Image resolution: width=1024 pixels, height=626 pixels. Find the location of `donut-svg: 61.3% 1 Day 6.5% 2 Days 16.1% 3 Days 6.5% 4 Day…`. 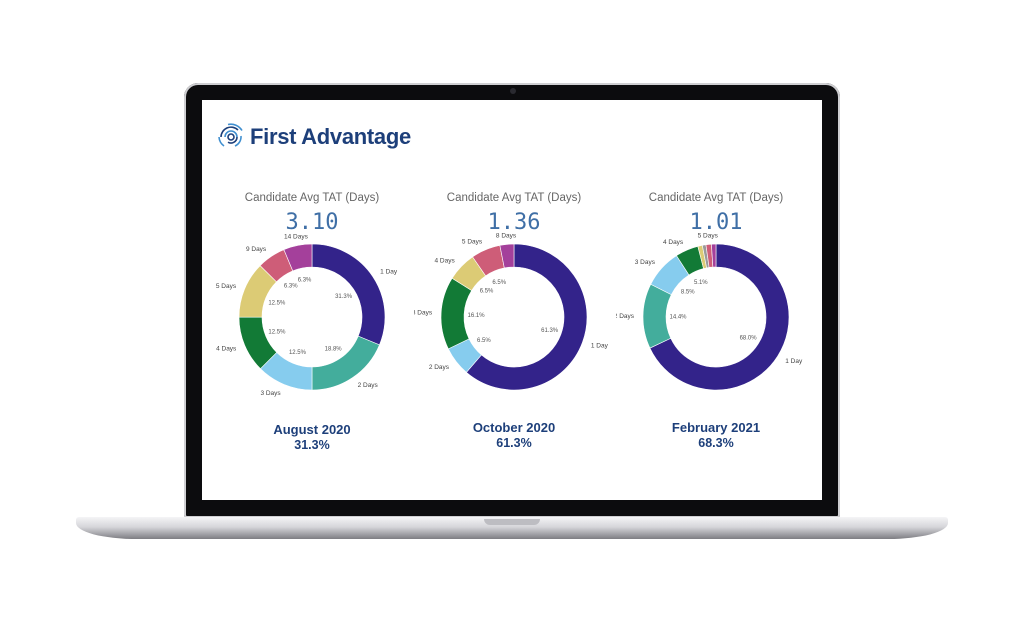

donut-svg: 61.3% 1 Day 6.5% 2 Days 16.1% 3 Days 6.5% 4 Day… is located at coordinates (511, 311).